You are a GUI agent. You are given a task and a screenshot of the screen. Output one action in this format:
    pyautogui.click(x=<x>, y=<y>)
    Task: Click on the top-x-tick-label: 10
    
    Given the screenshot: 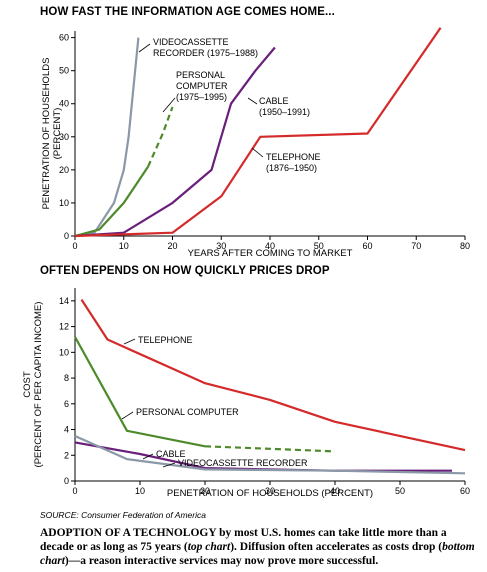 What is the action you would take?
    pyautogui.click(x=124, y=246)
    